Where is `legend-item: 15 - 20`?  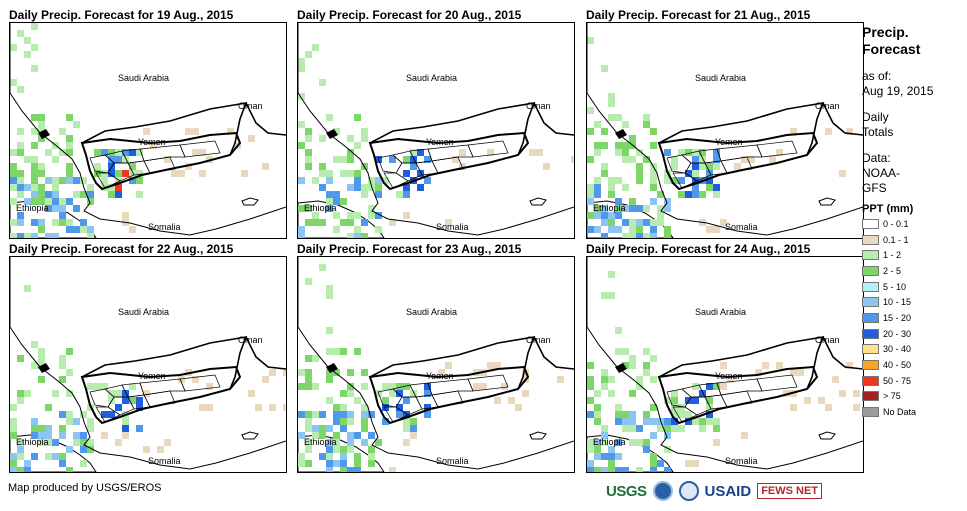 legend-item: 15 - 20 is located at coordinates (912, 318).